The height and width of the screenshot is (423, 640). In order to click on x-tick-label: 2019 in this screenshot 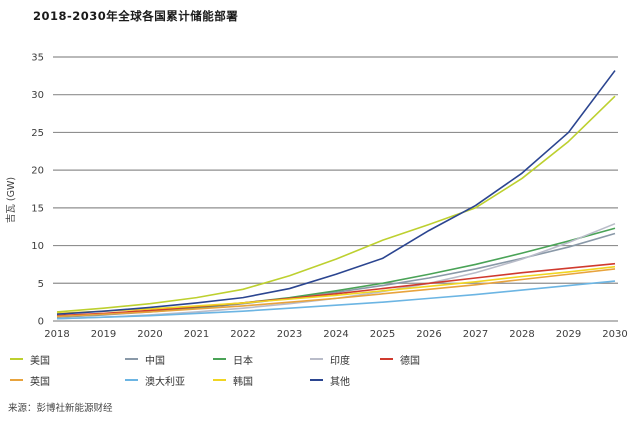, I will do `click(103, 334)`.